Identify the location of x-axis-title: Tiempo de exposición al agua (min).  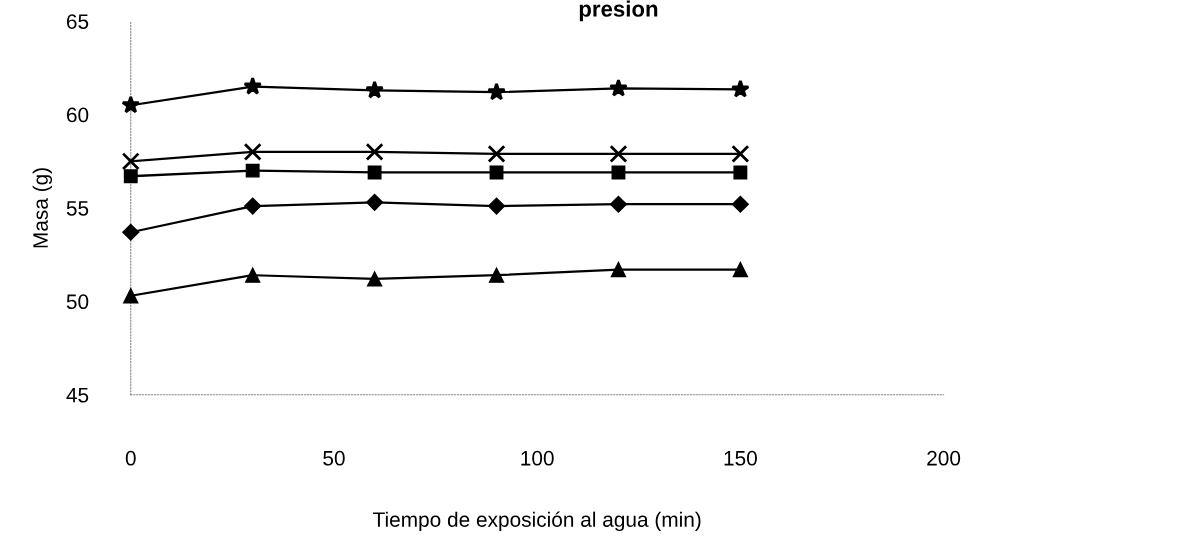
(537, 521).